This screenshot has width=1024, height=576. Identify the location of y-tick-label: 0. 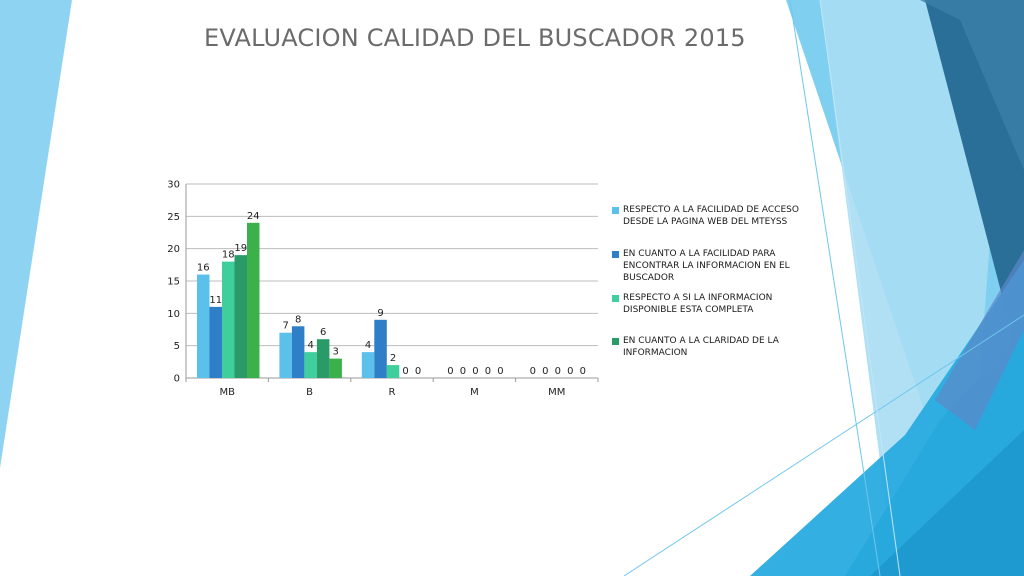
(177, 379).